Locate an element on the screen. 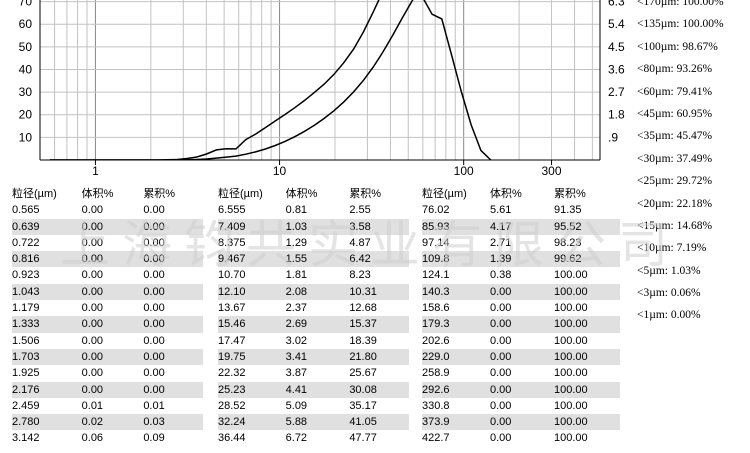 The height and width of the screenshot is (453, 750). table-row: 1.703 0.00 0.00 is located at coordinates (107, 357).